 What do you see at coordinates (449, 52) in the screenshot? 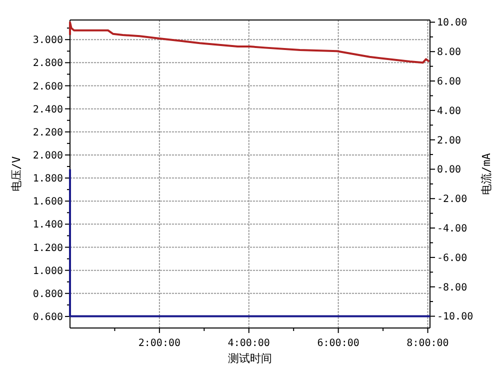
I see `y2-tick-label: 8.00` at bounding box center [449, 52].